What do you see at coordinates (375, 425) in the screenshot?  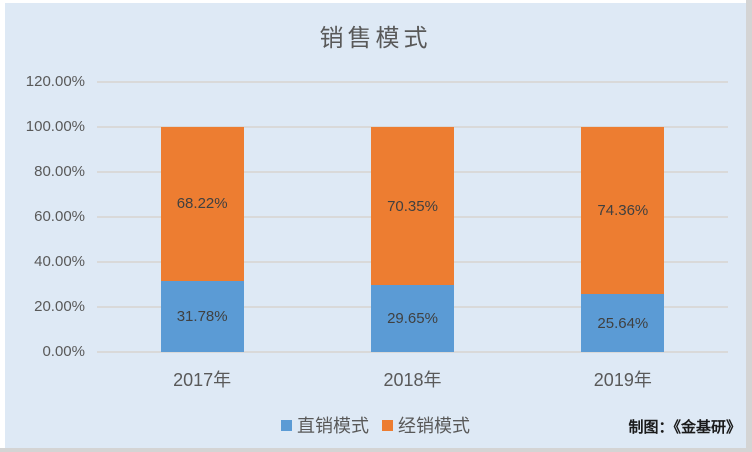 I see `legend: 直销模式 经销模式` at bounding box center [375, 425].